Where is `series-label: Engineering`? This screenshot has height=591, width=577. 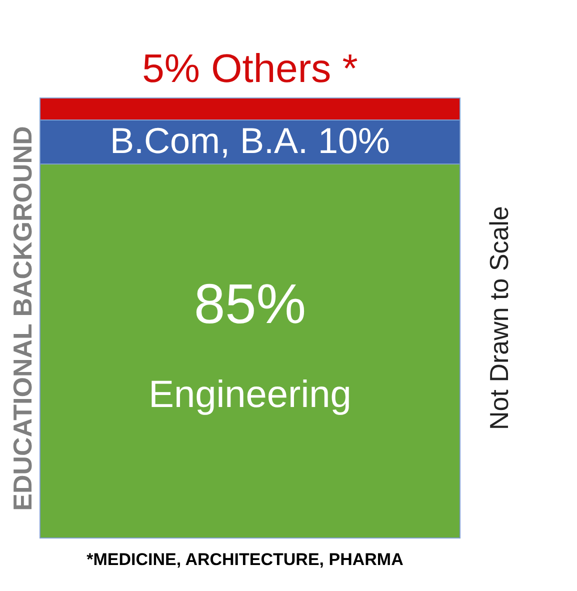 series-label: Engineering is located at coordinates (250, 395).